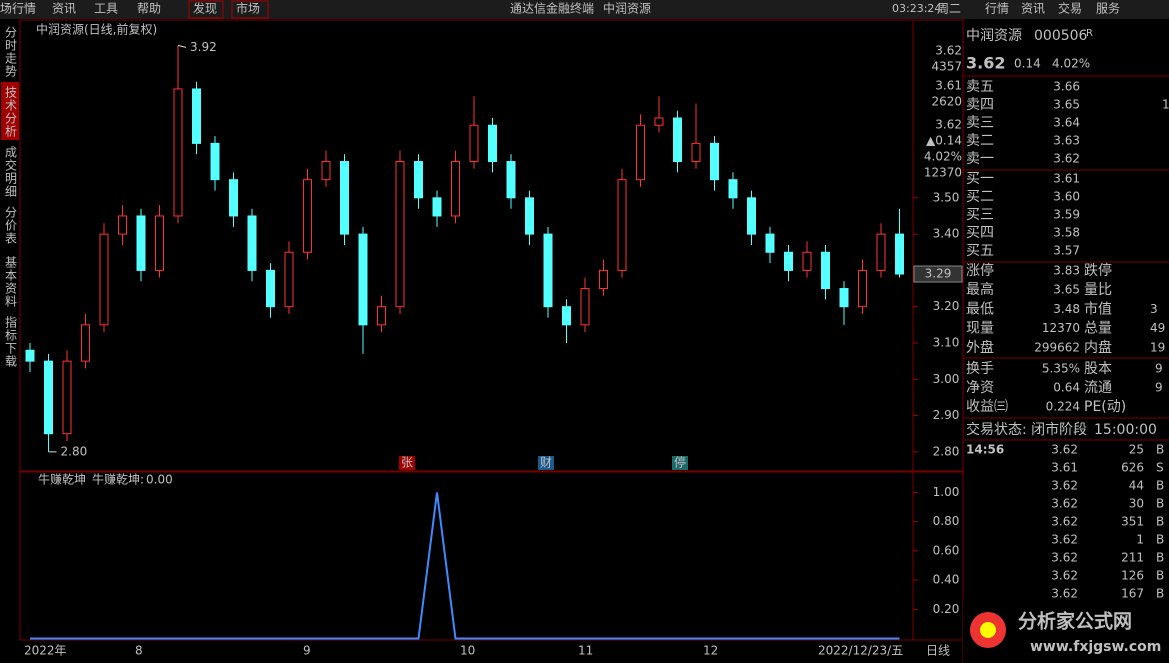 Image resolution: width=1169 pixels, height=663 pixels. I want to click on tick-time: 14:56, so click(985, 450).